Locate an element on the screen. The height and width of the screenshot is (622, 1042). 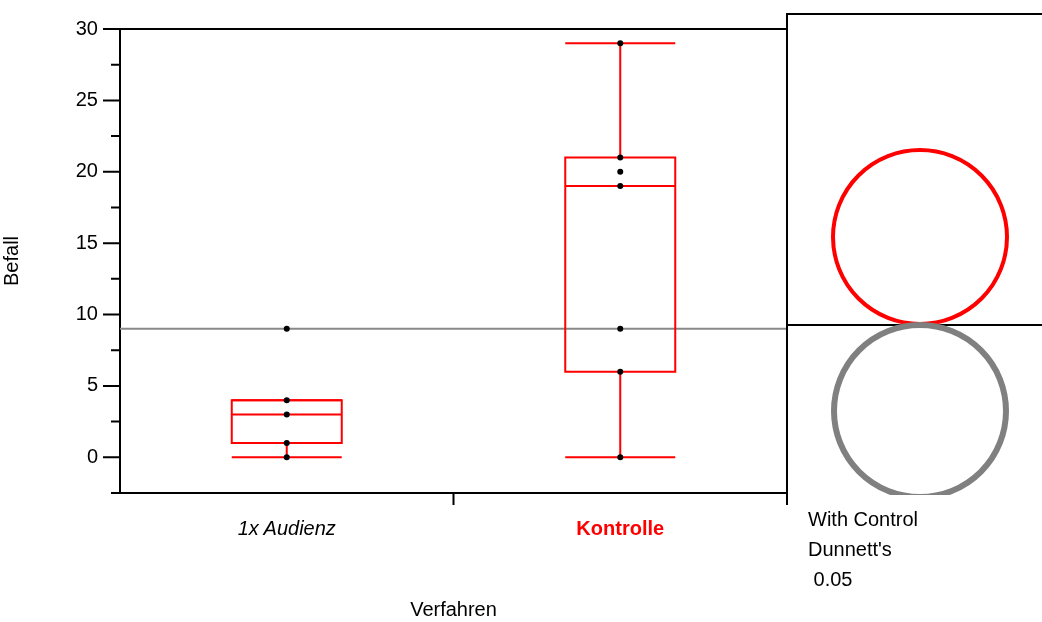
text: With Control Dunnett's 0.05 is located at coordinates (863, 549).